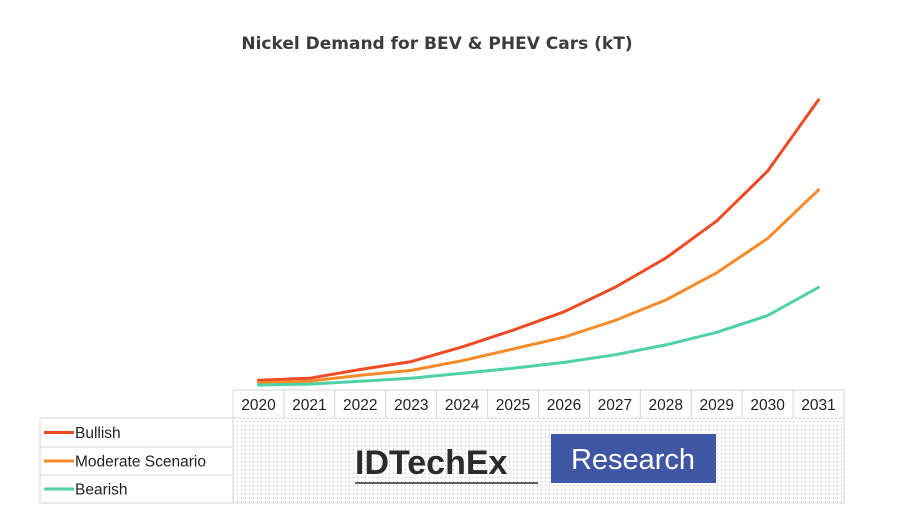  I want to click on x-tick-label: 2029, so click(716, 405).